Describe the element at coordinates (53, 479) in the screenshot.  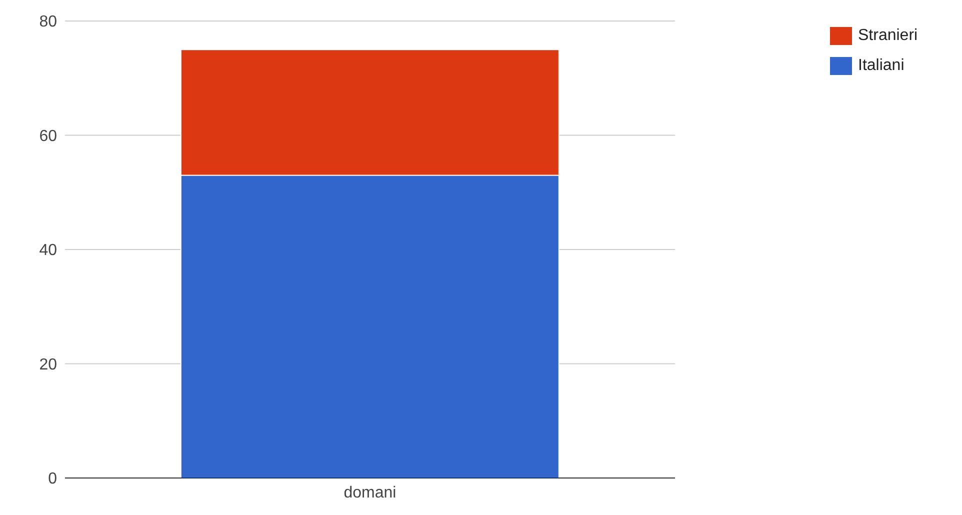
I see `y-tick-label: 0` at that location.